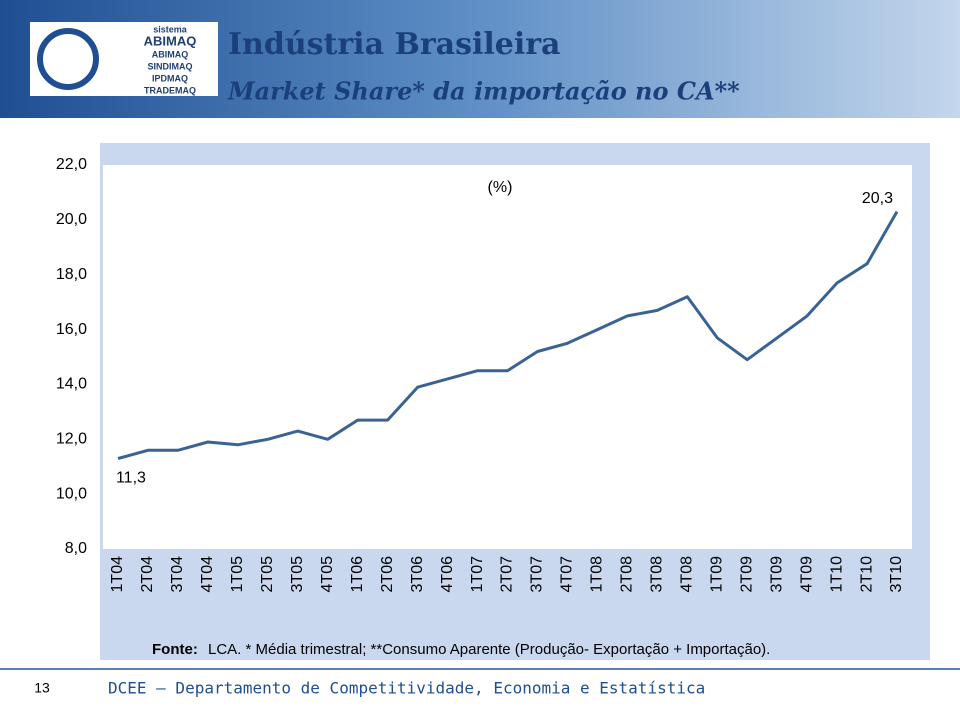 This screenshot has width=960, height=706. I want to click on x-tick-label: 3T04, so click(177, 574).